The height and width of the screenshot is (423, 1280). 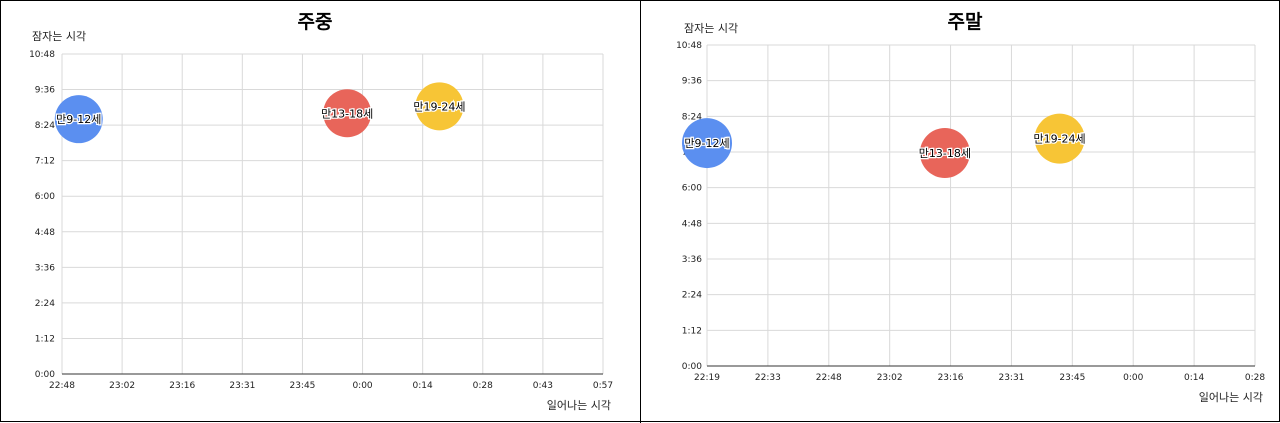 I want to click on chart-title: 주말, so click(x=965, y=22).